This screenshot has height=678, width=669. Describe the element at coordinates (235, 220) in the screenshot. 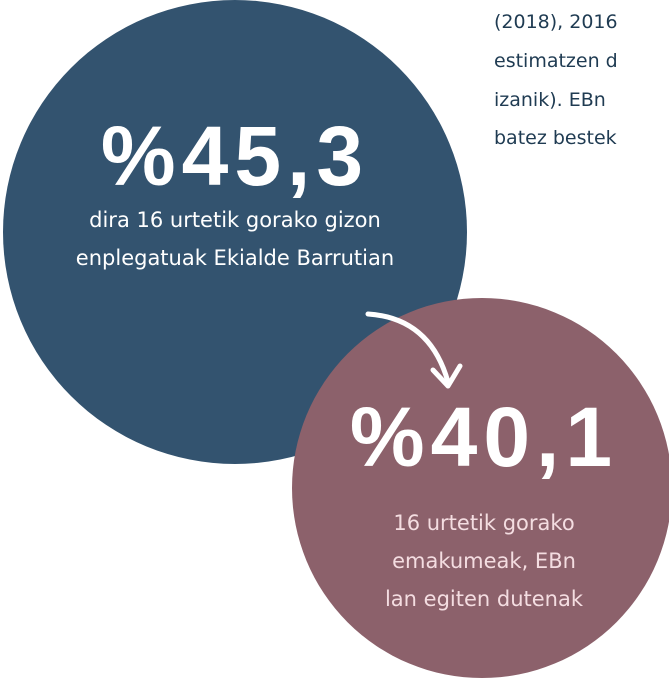

I see `men-description: dira 16 urtetik gorako gizon` at that location.